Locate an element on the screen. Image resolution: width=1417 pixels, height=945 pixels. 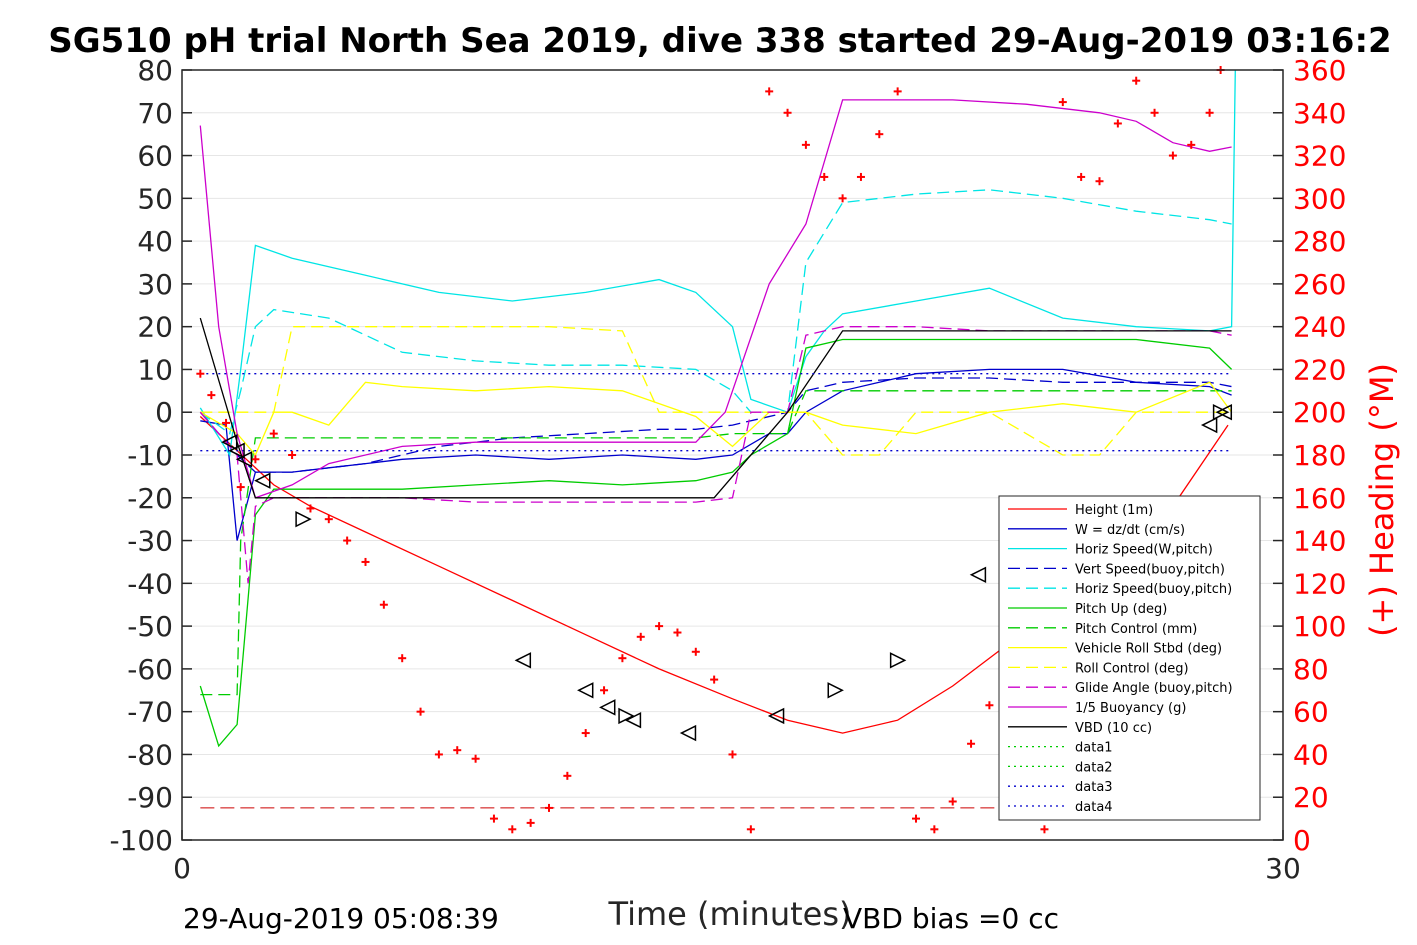
y-right-tick-label: 360 is located at coordinates (1319, 70).